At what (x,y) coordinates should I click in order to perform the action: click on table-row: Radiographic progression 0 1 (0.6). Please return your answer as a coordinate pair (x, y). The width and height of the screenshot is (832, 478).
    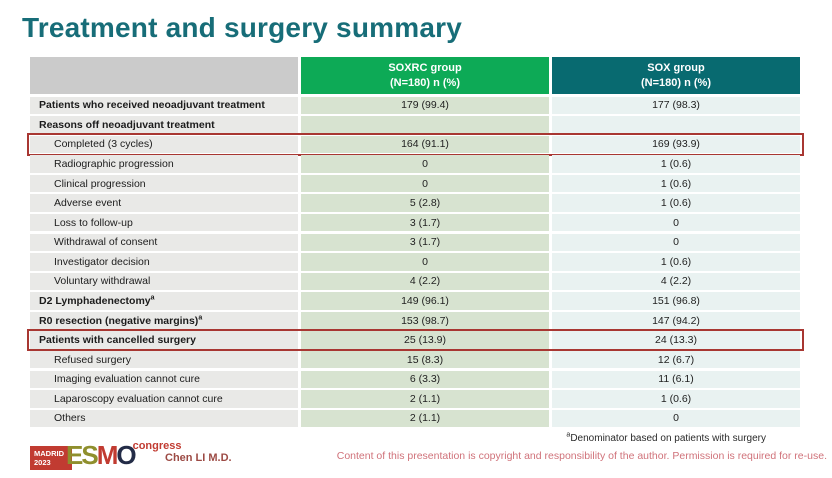
    Looking at the image, I should click on (415, 164).